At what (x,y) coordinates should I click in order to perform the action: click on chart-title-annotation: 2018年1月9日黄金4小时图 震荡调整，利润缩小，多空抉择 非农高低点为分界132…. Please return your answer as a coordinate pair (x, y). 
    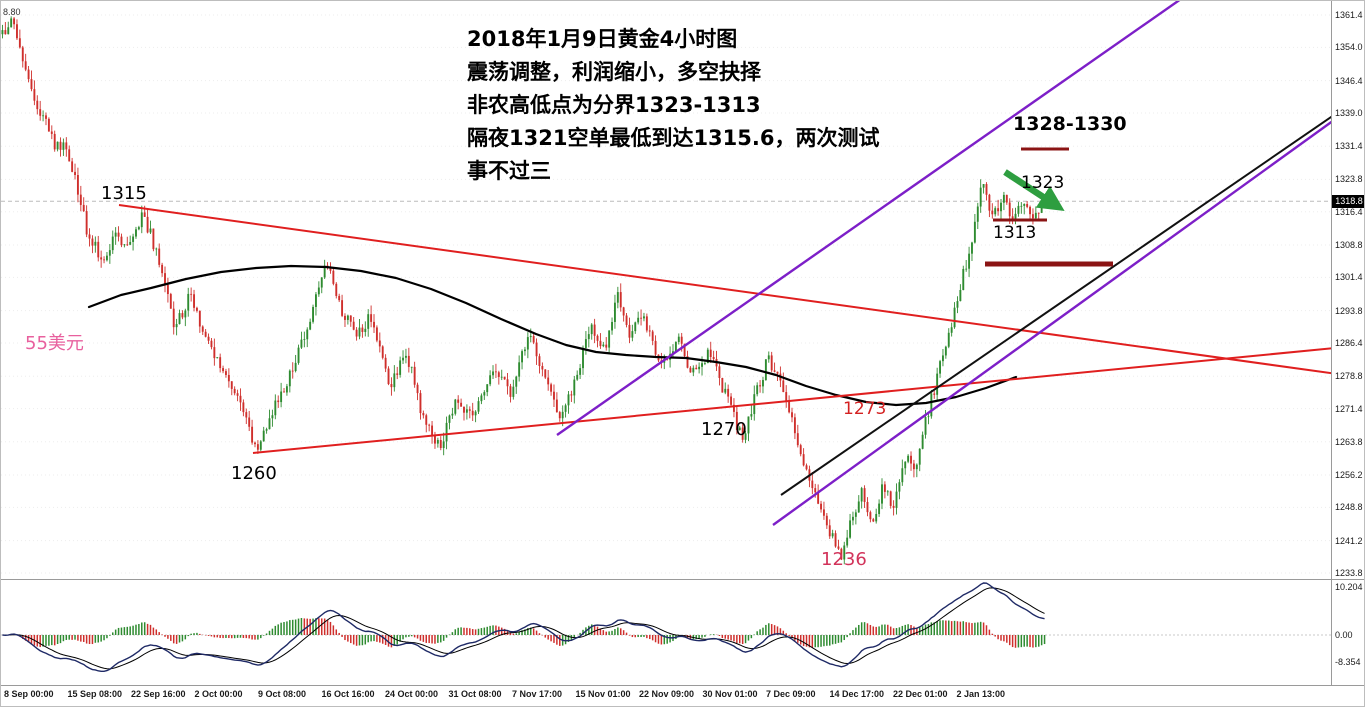
    Looking at the image, I should click on (673, 105).